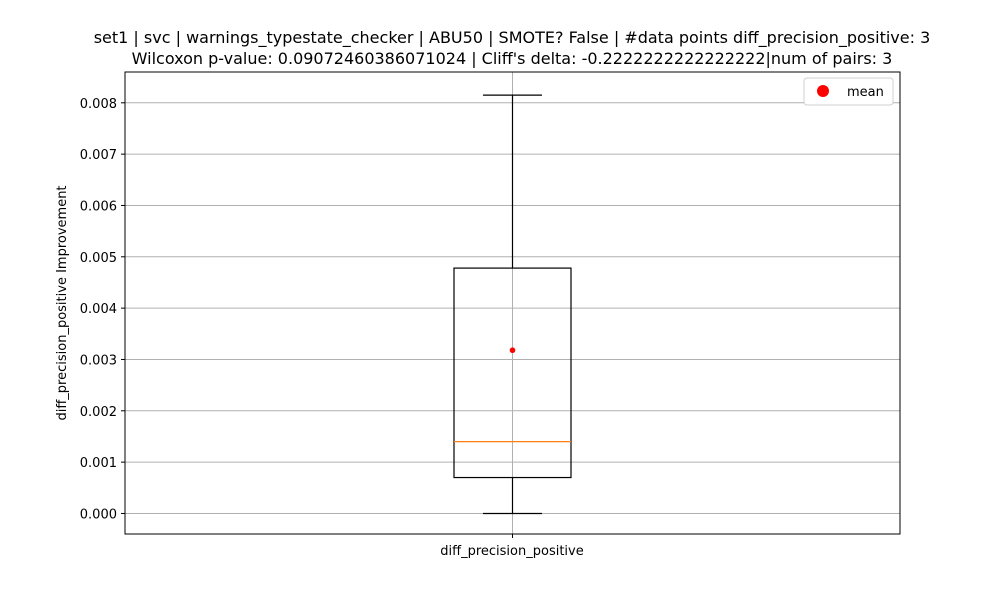  Describe the element at coordinates (98, 463) in the screenshot. I see `y-tick-label: 0.001` at that location.